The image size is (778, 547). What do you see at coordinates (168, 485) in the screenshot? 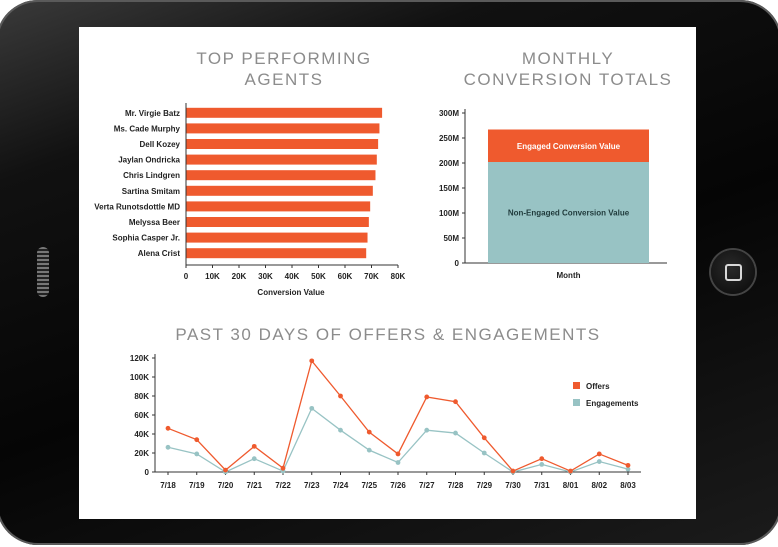
I see `x-tick-label: 7/18` at bounding box center [168, 485].